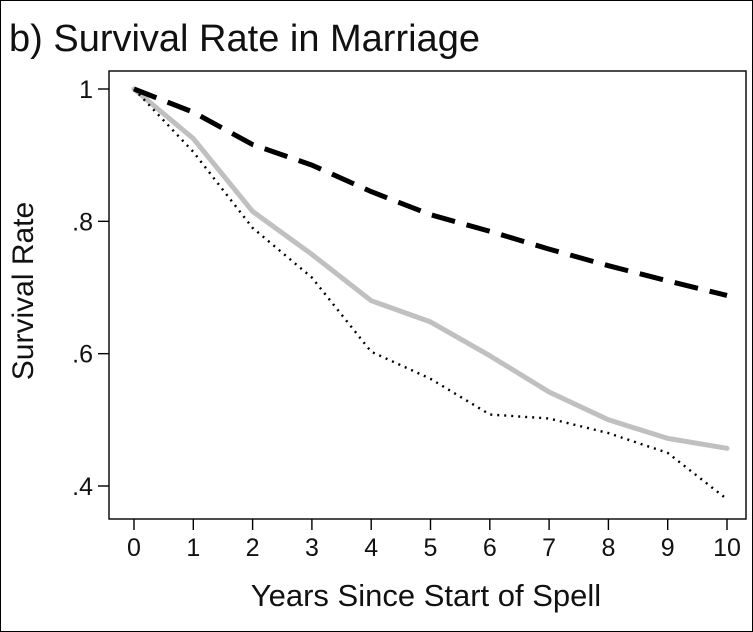 The height and width of the screenshot is (632, 753). Describe the element at coordinates (431, 548) in the screenshot. I see `x-tick-label: 5` at that location.